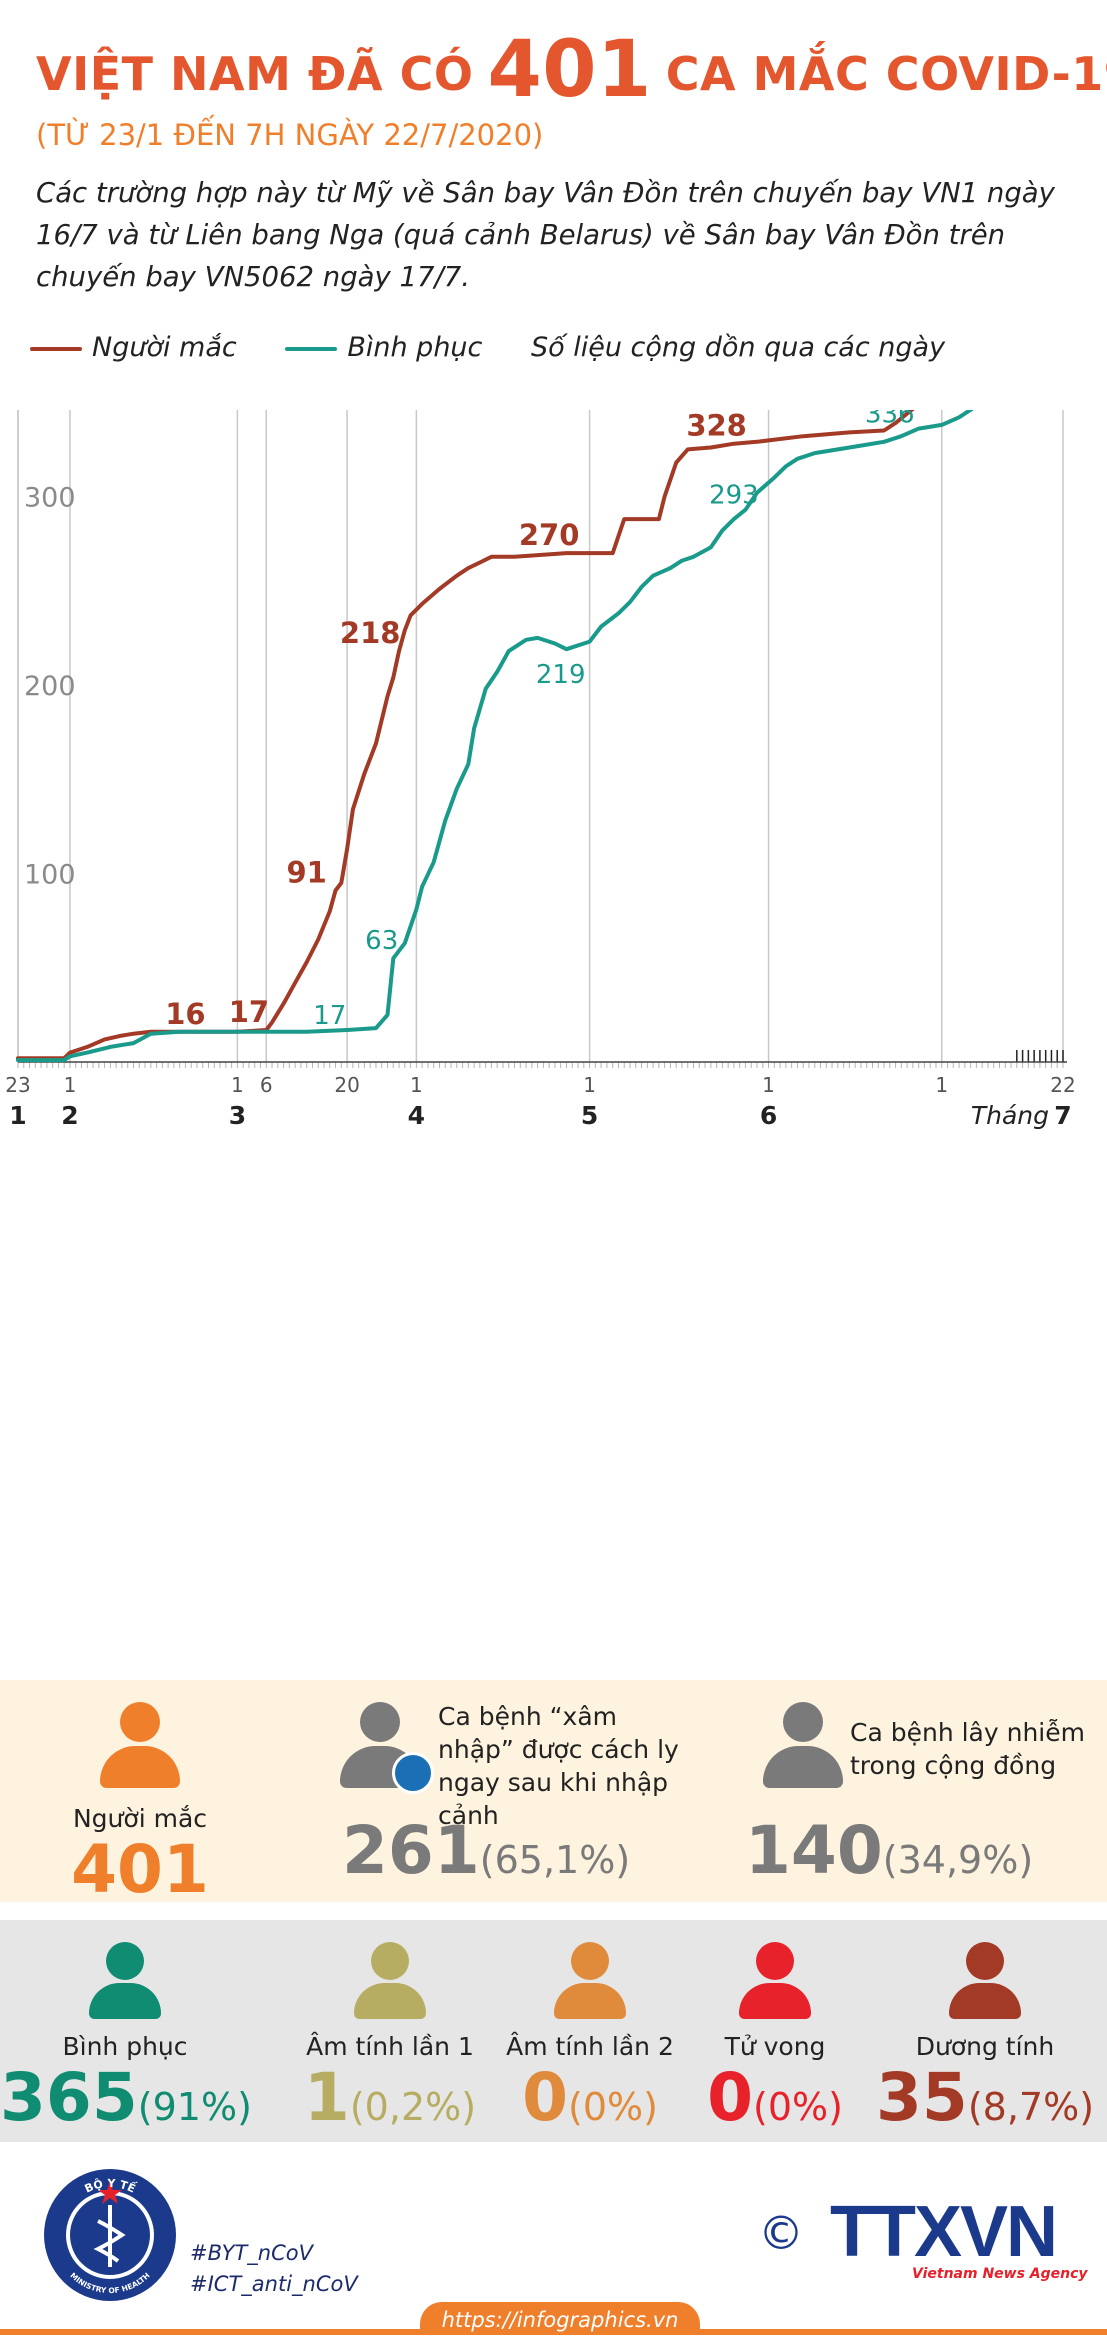  I want to click on x-tick-day-label: 6, so click(266, 1085).